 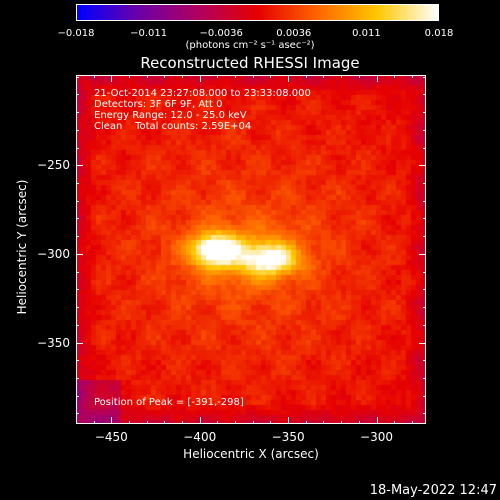 I want to click on chart-title: Reconstructed RHESSI Image, so click(x=250, y=63).